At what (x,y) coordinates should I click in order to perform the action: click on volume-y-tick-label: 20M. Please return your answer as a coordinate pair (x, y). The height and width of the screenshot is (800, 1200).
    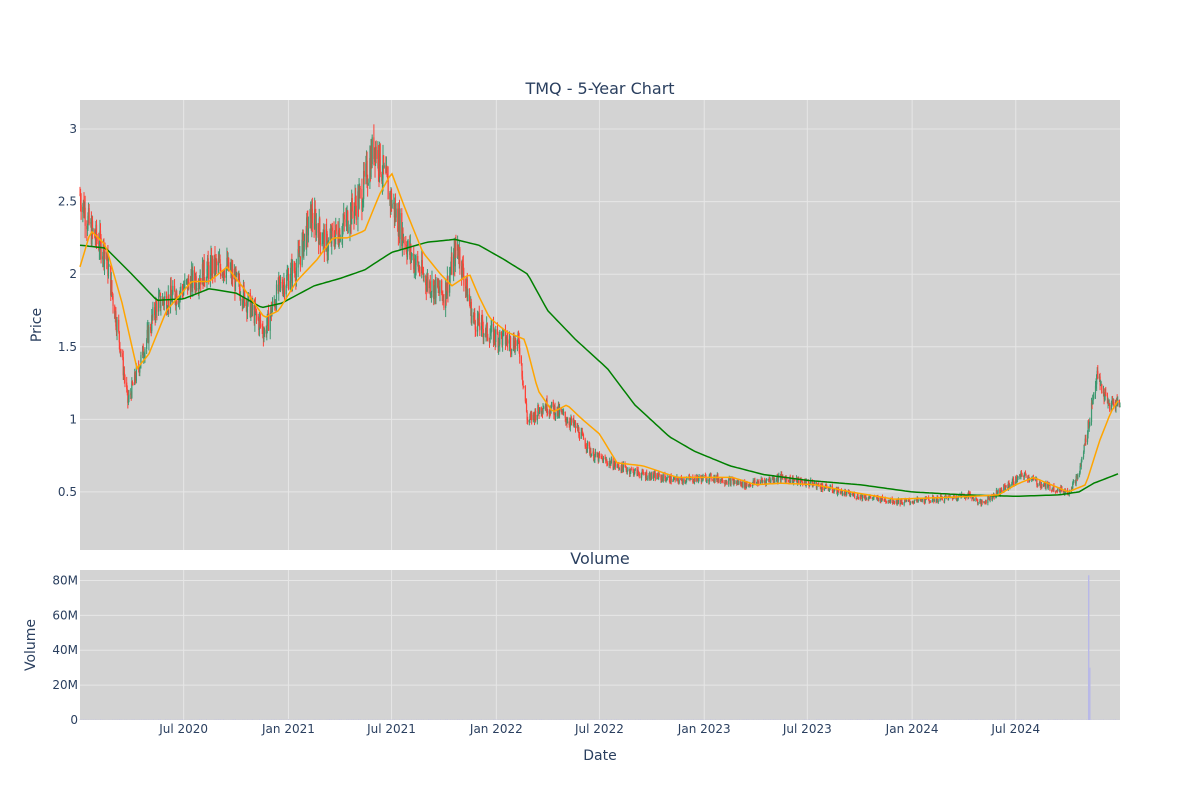
    Looking at the image, I should click on (65, 685).